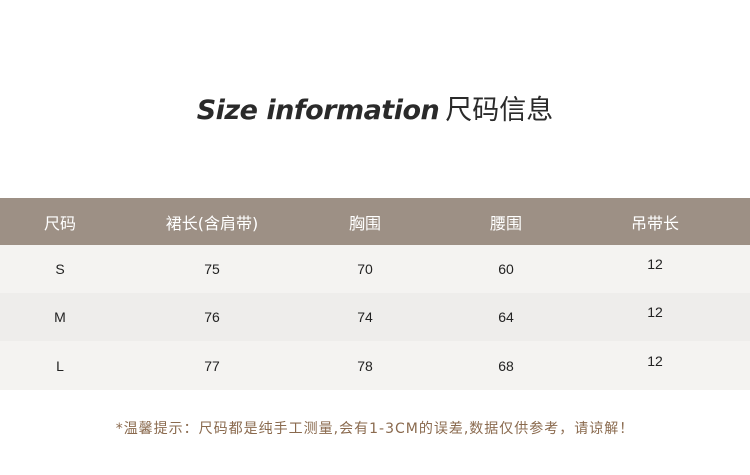 The image size is (750, 475). I want to click on table-row: S 75 70 60 12, so click(375, 269).